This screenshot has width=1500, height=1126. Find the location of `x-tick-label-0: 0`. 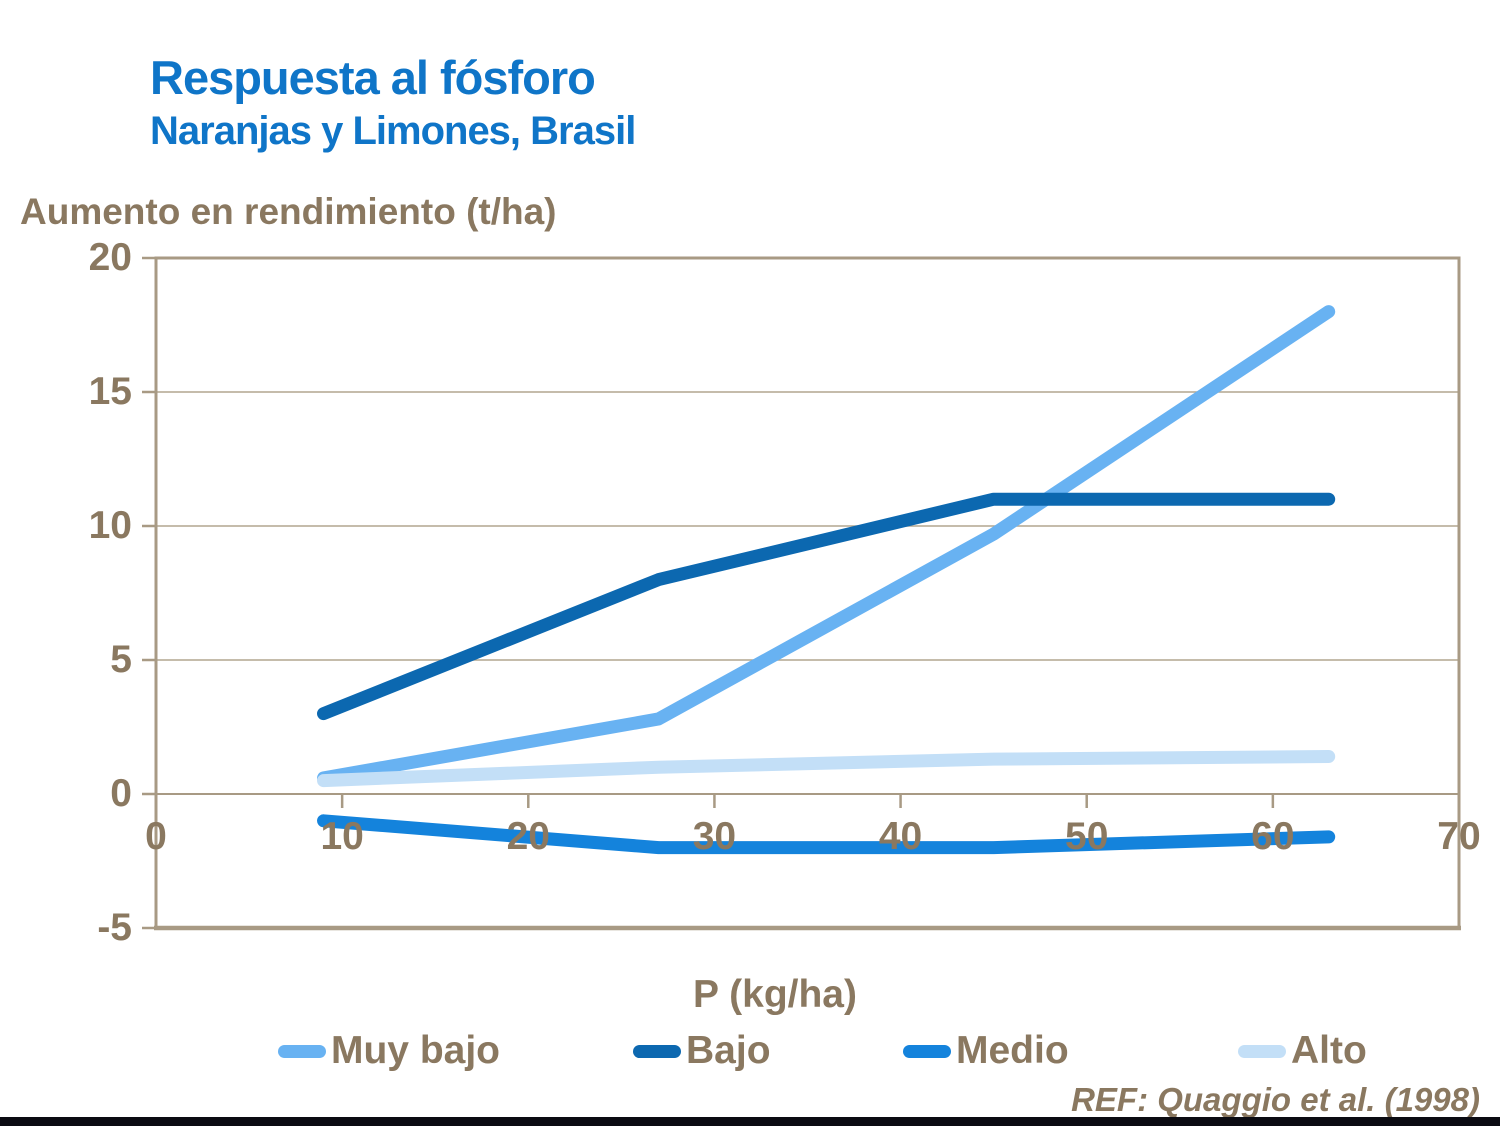

x-tick-label-0: 0 is located at coordinates (156, 836).